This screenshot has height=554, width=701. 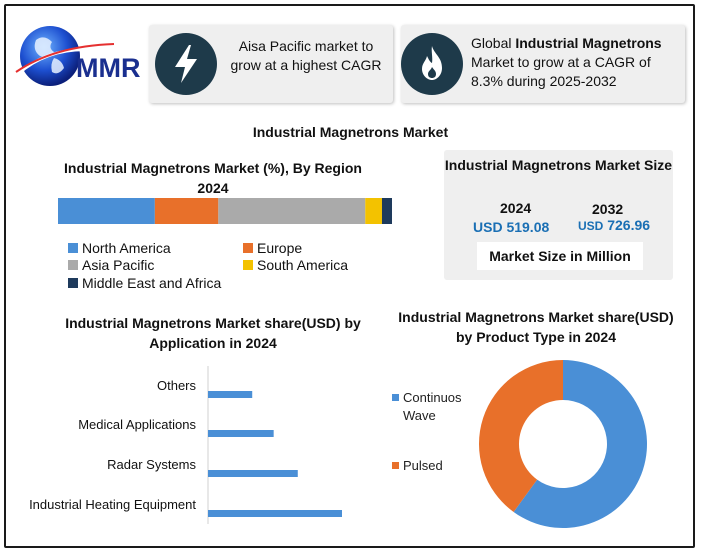 I want to click on application-bar-medical-applications, so click(x=241, y=433).